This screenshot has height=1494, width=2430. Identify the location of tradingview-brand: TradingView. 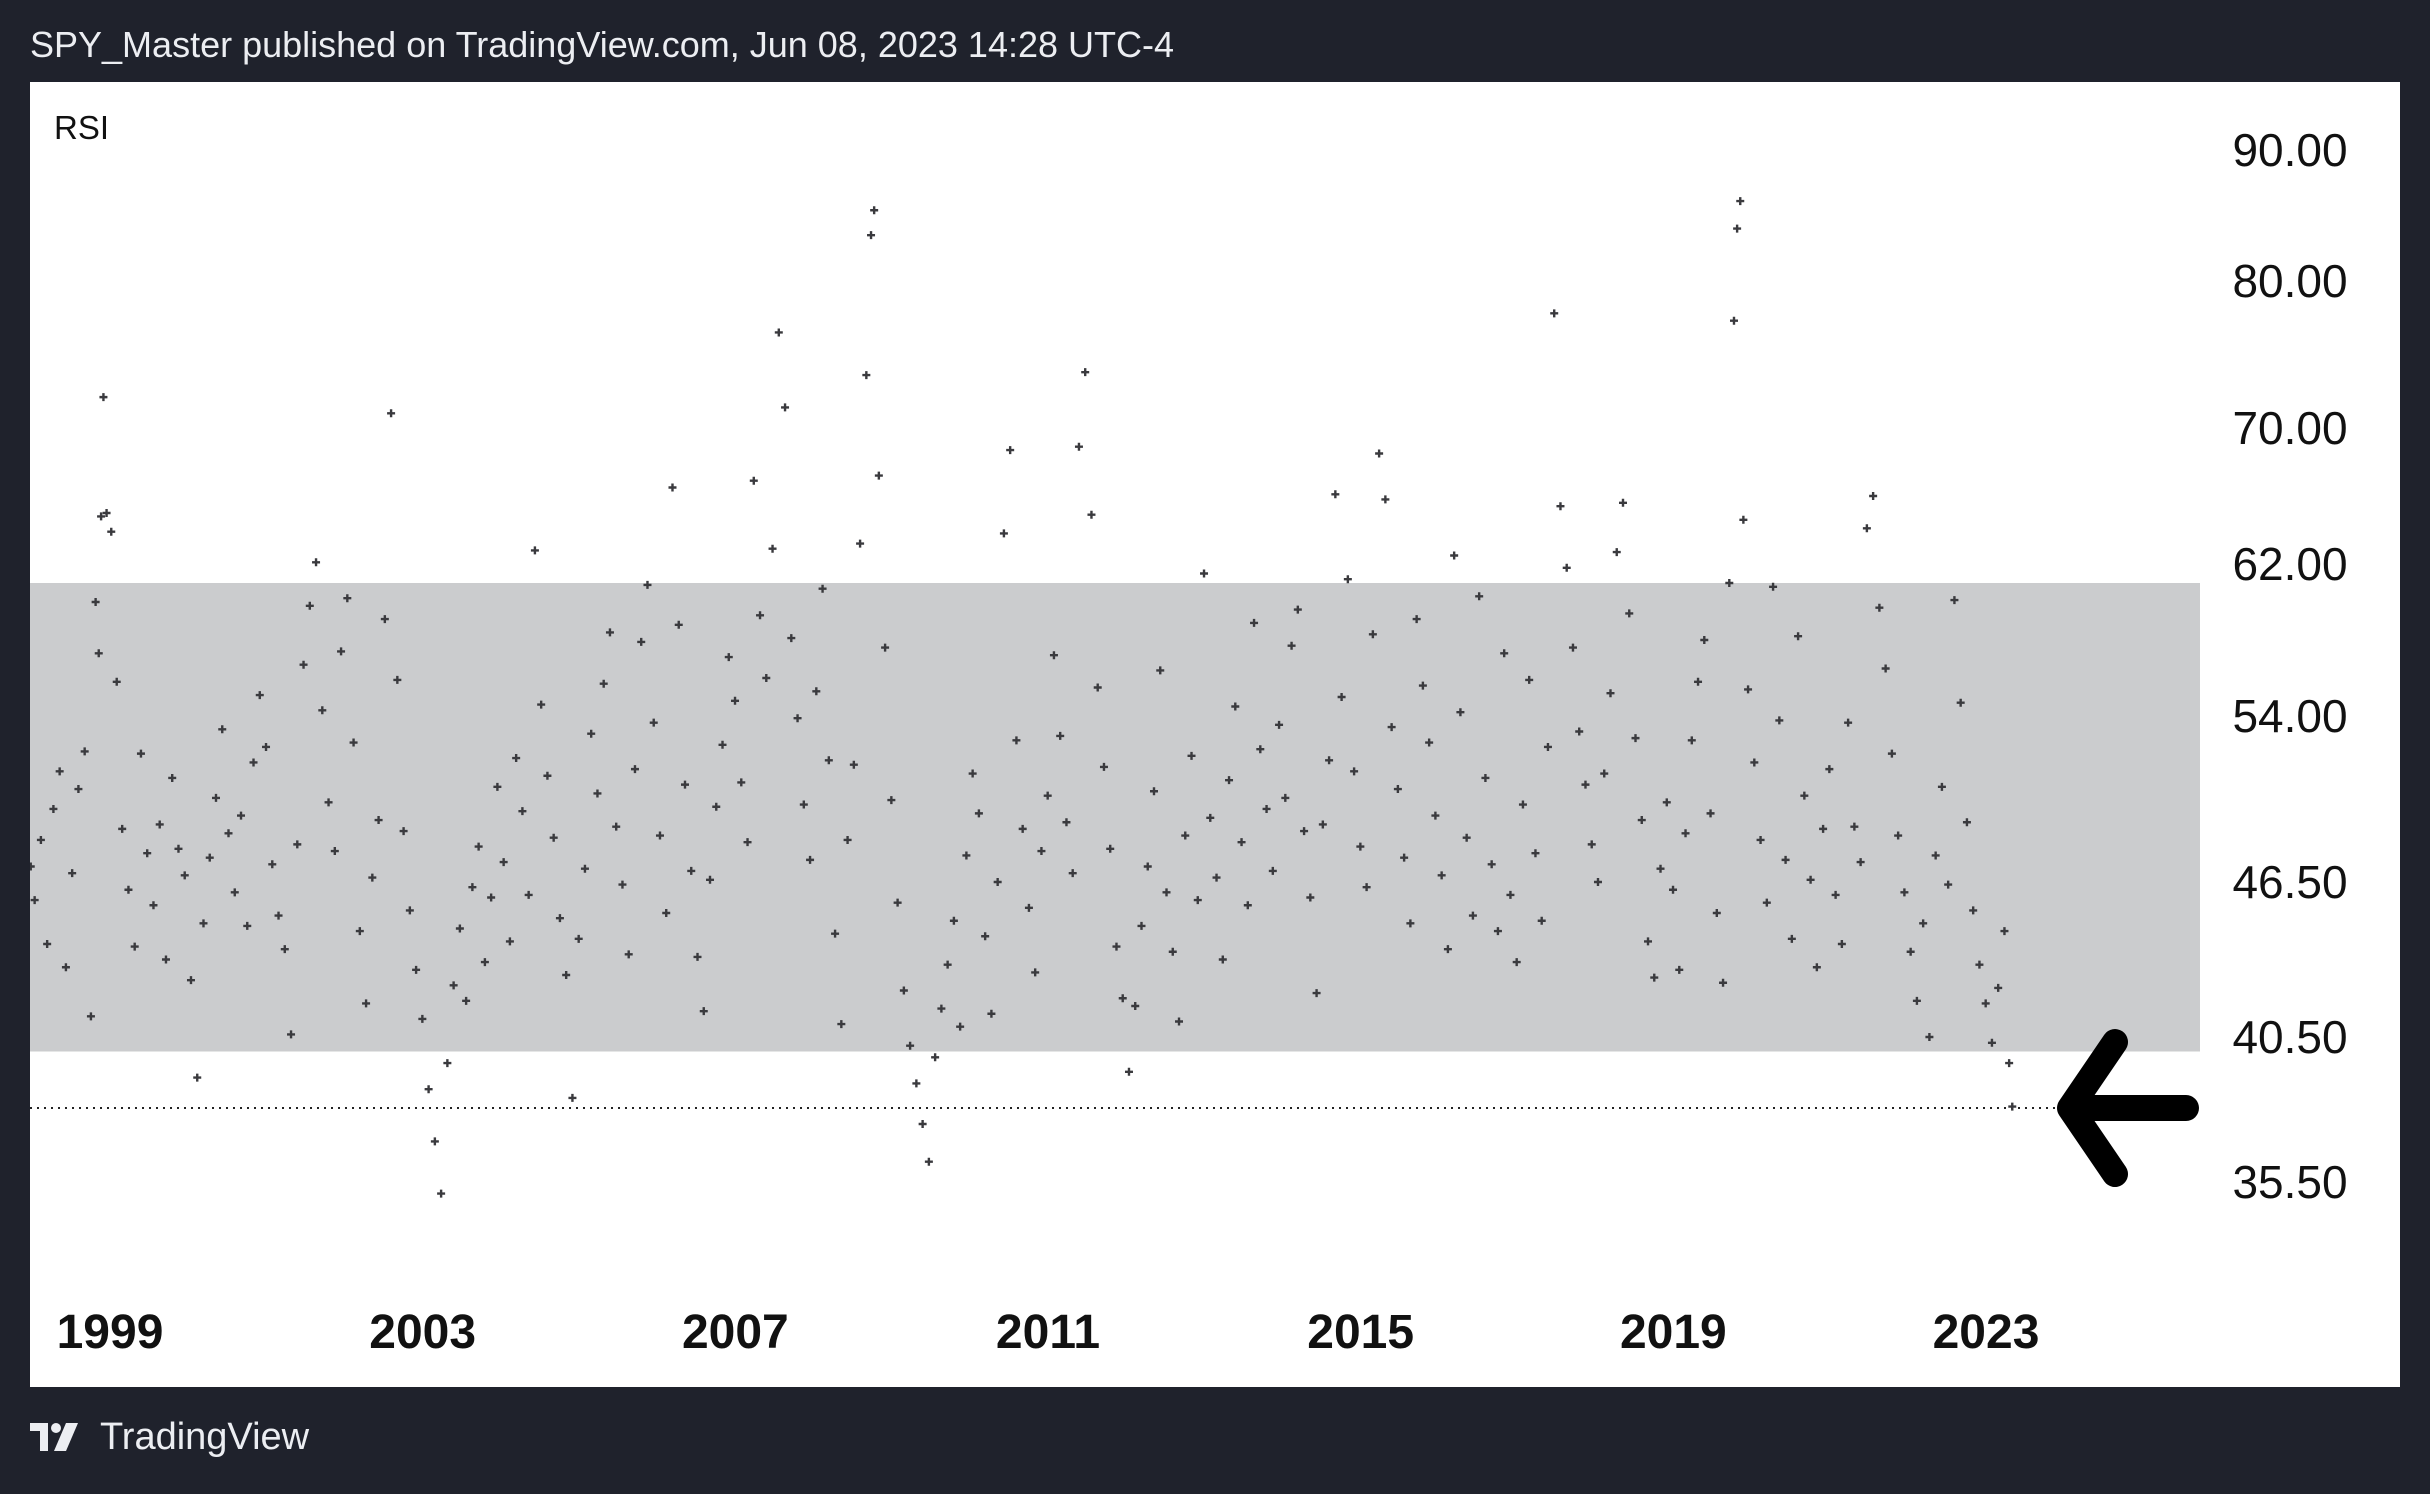
(169, 1437).